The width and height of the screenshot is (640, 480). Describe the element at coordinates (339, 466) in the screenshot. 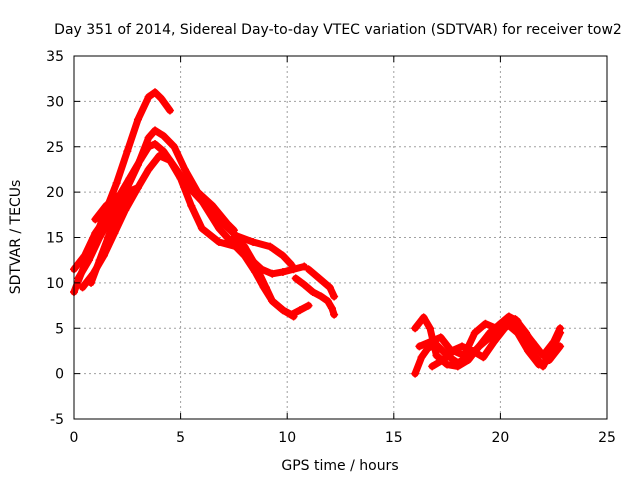

I see `x-axis-label: GPS time / hours` at that location.